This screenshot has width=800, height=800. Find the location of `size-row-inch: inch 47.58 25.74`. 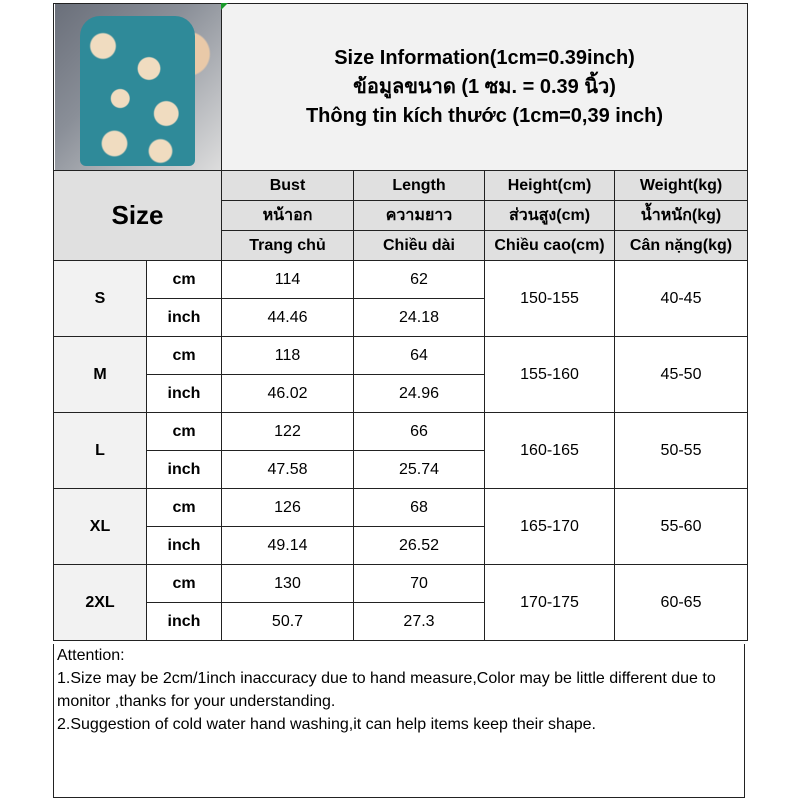

size-row-inch: inch 47.58 25.74 is located at coordinates (401, 469).